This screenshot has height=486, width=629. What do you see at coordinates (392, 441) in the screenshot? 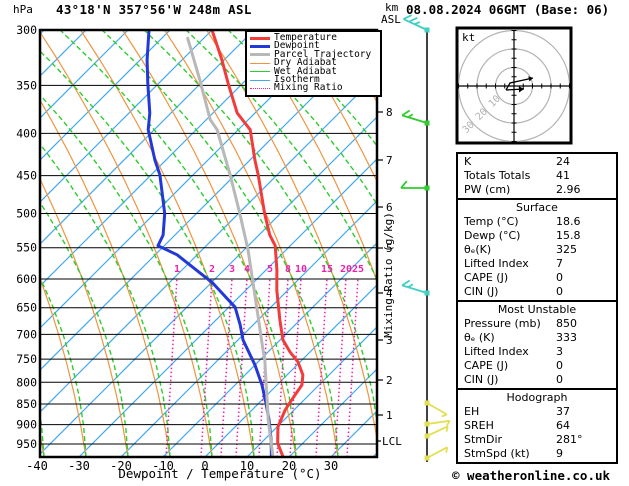
I see `lcl-label: LCL` at bounding box center [392, 441].